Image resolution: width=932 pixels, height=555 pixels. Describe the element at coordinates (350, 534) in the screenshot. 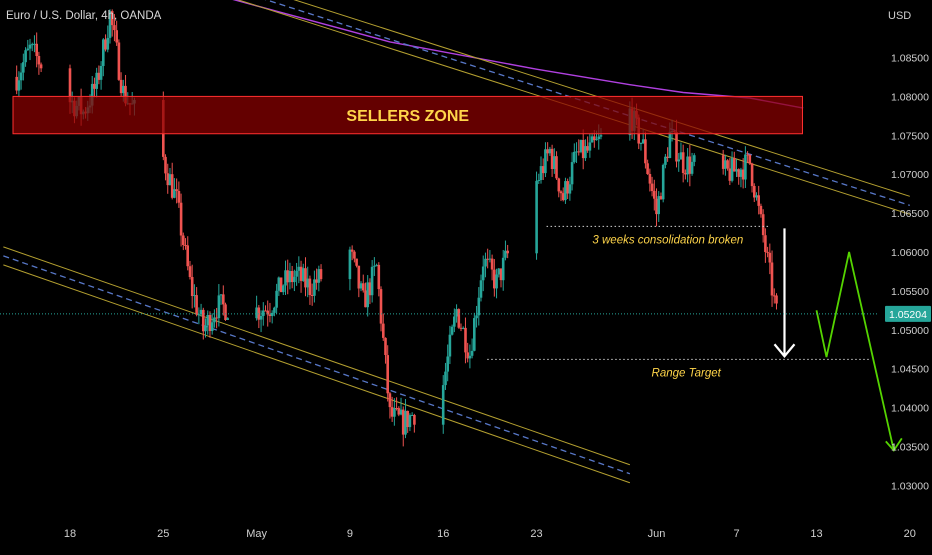

I see `time-tick-label: 9` at that location.